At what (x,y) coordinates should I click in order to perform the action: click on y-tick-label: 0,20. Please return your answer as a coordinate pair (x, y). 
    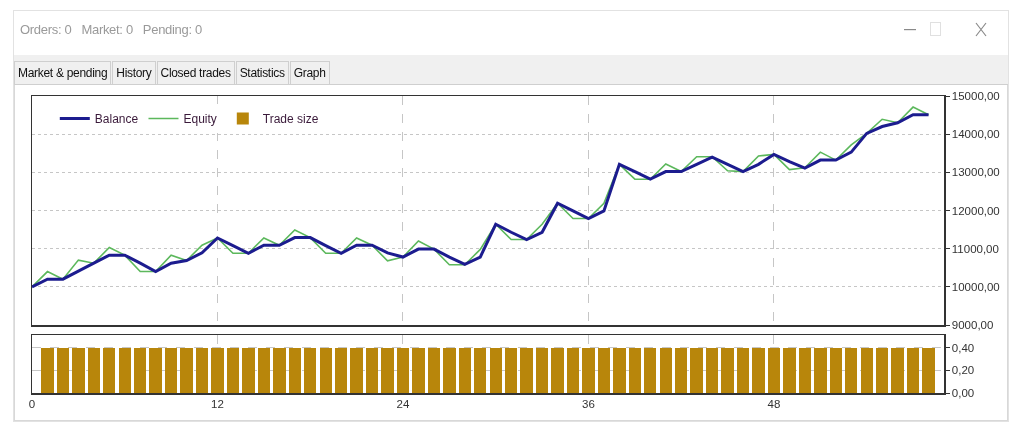
    Looking at the image, I should click on (963, 370).